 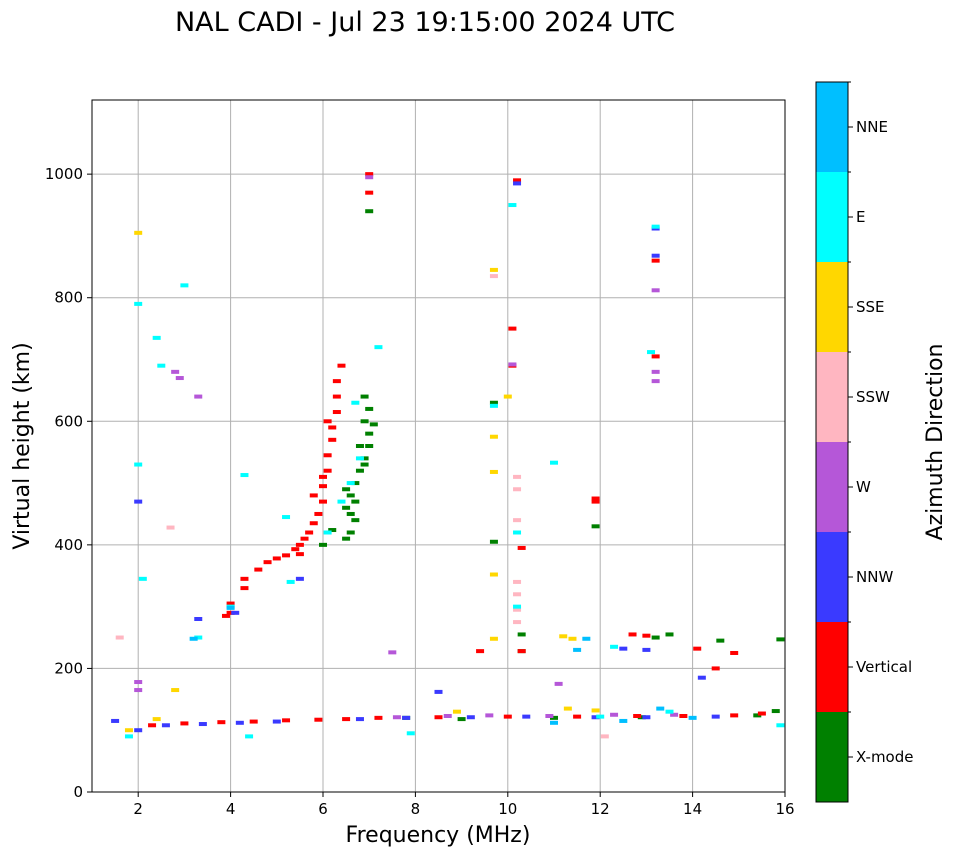 I want to click on colorbar-label: Vertical, so click(x=884, y=667).